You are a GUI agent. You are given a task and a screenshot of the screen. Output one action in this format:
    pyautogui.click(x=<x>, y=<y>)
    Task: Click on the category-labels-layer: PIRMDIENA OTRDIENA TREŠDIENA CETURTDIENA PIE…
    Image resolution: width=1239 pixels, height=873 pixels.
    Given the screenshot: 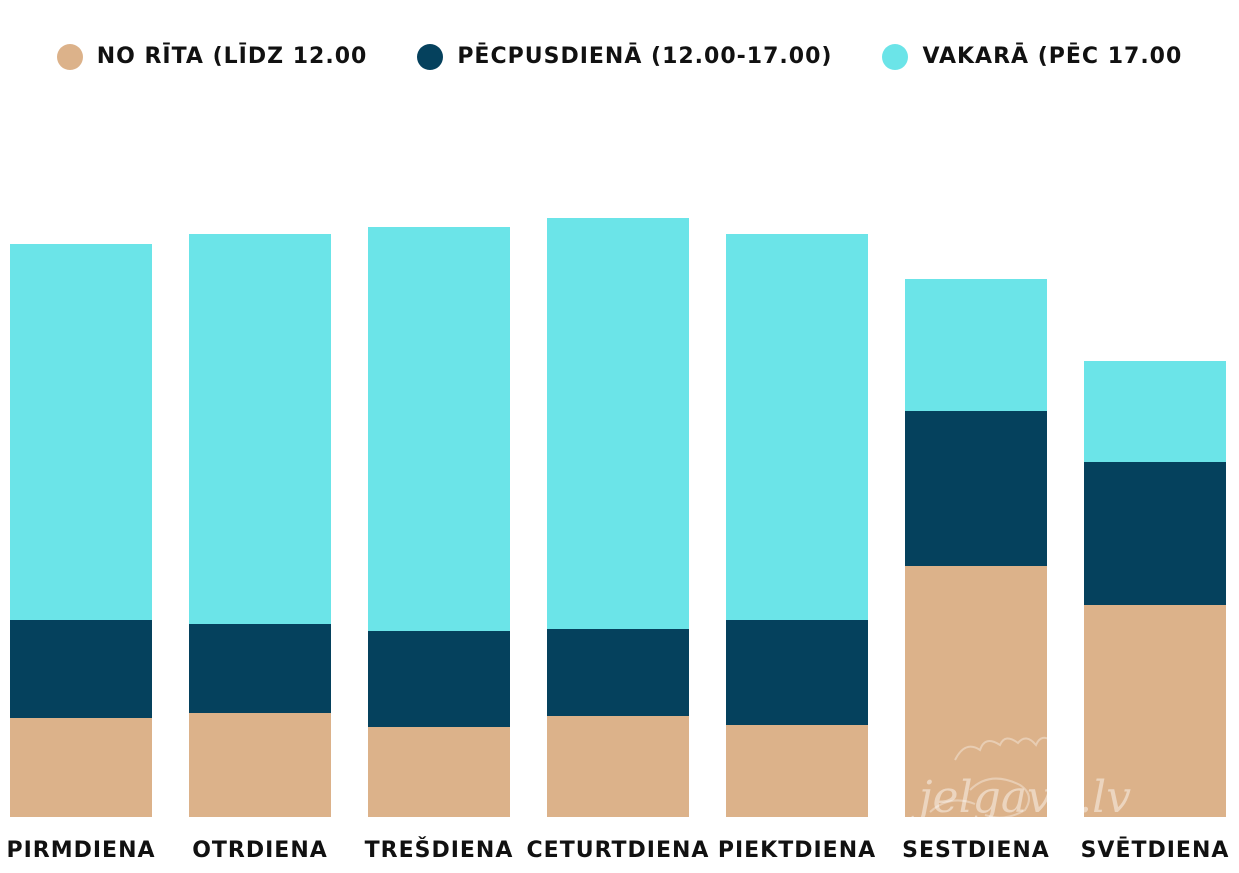 What is the action you would take?
    pyautogui.click(x=618, y=850)
    